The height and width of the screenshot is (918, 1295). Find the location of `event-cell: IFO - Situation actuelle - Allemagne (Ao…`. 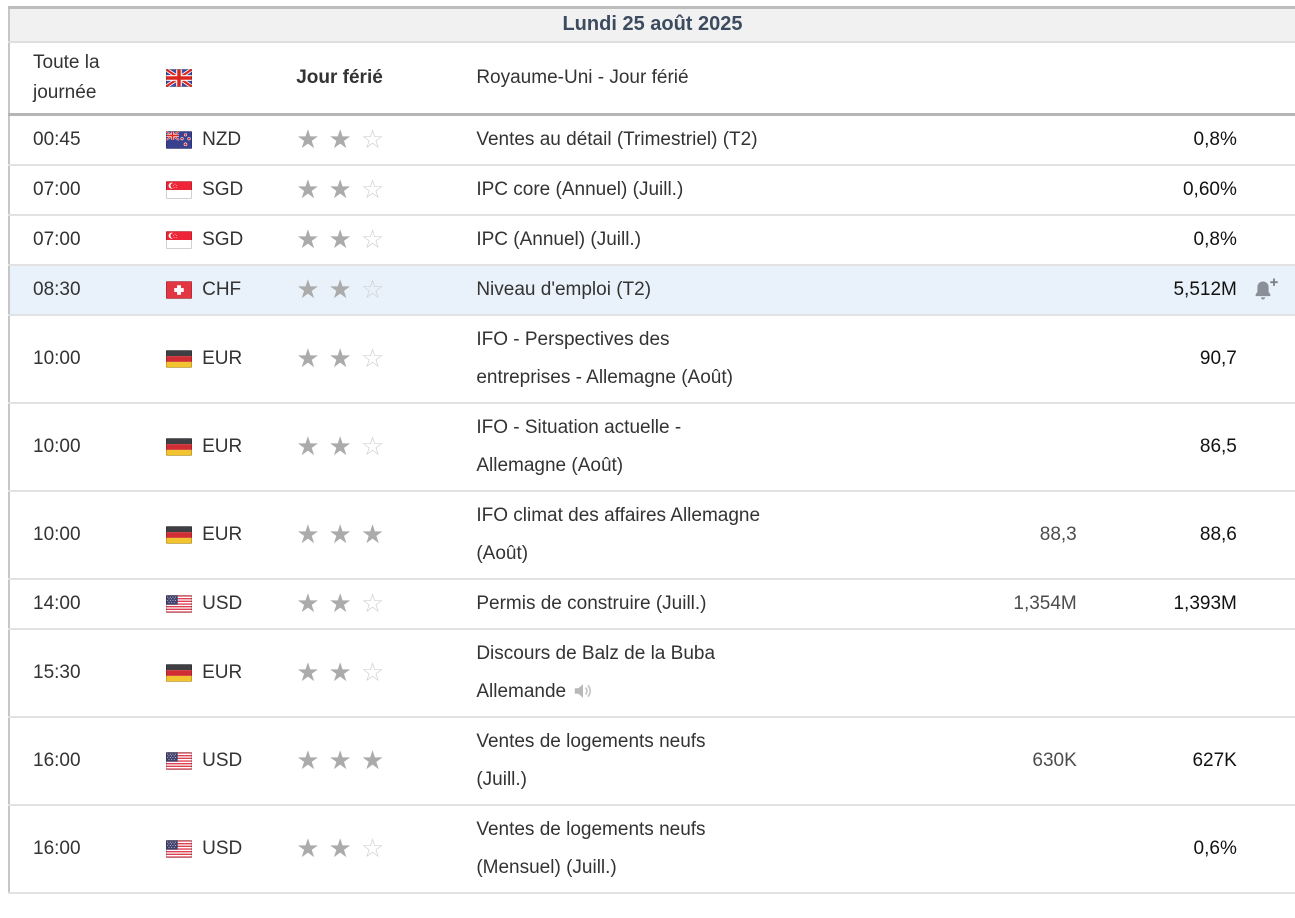

event-cell: IFO - Situation actuelle - Allemagne (Ao… is located at coordinates (626, 447).